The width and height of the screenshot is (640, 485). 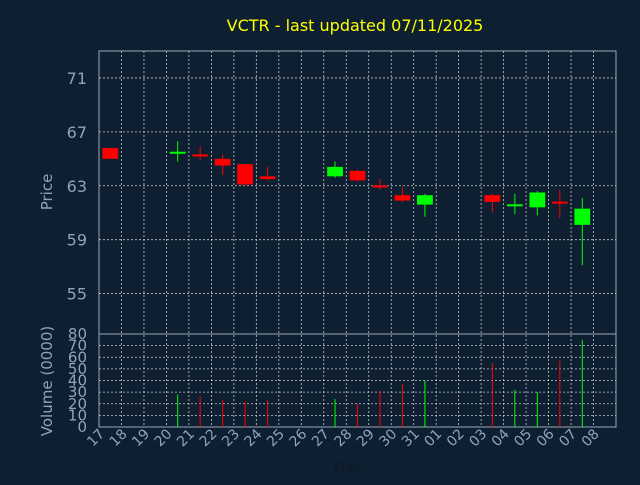 I want to click on volume-tick-label: 40, so click(x=77, y=381).